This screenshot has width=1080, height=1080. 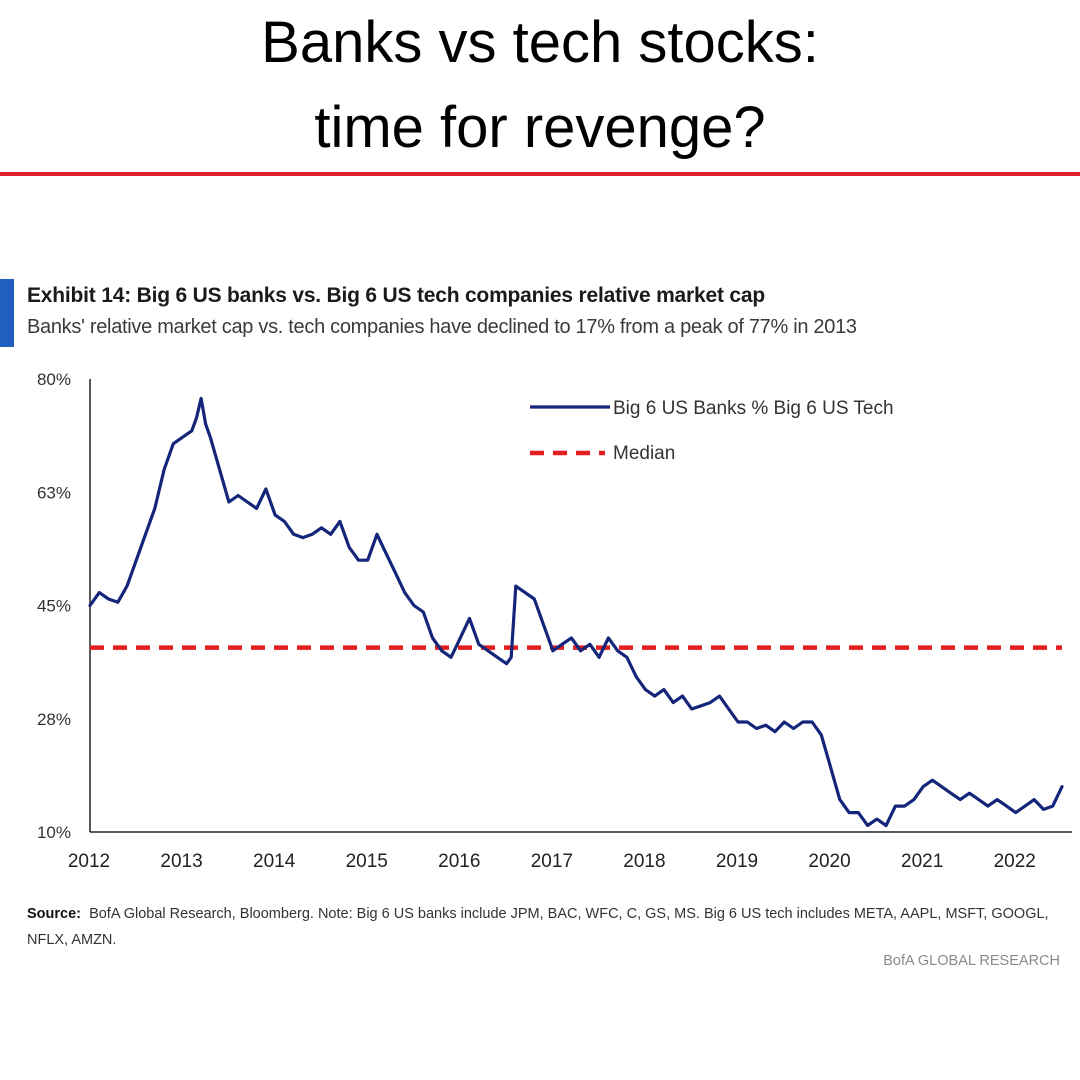 What do you see at coordinates (538, 927) in the screenshot?
I see `source-text: BofA Global Research, Bloomberg. Note` at bounding box center [538, 927].